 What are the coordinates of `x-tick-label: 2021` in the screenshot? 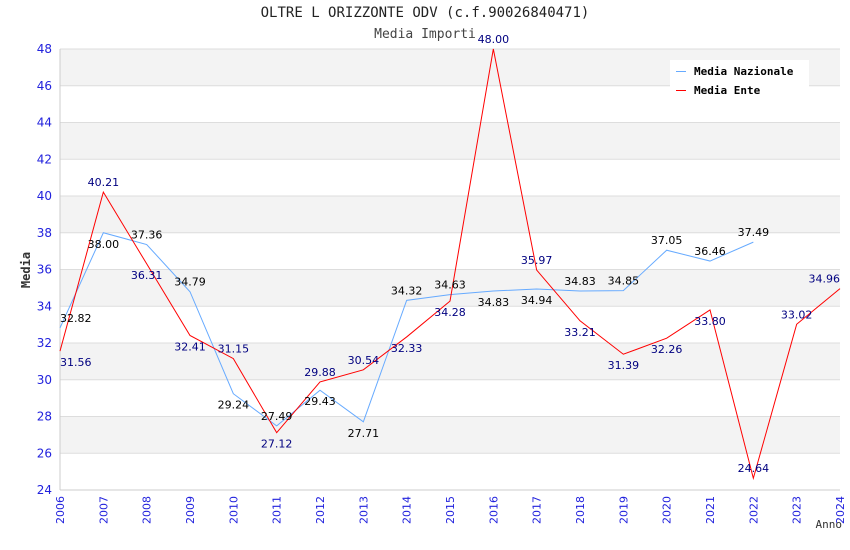 It's located at (710, 510).